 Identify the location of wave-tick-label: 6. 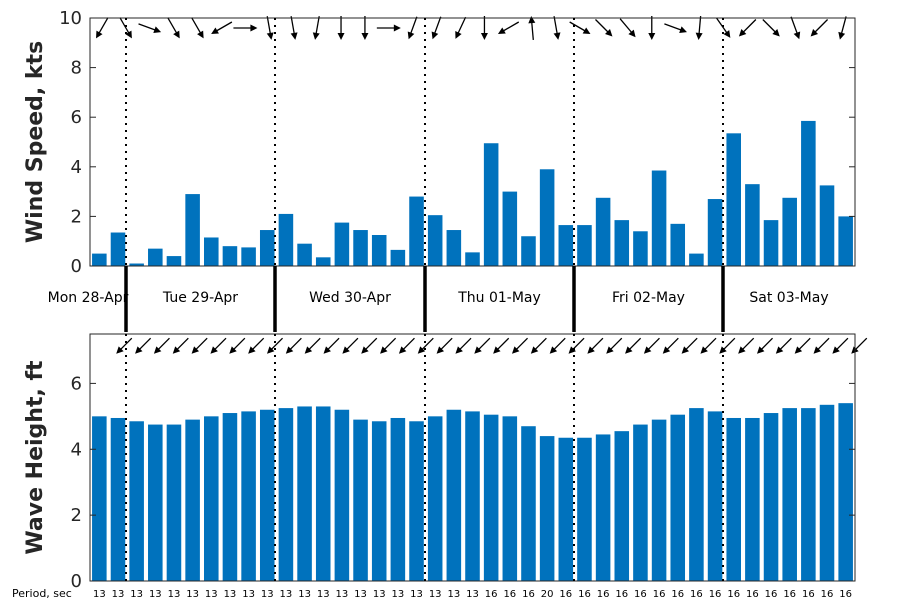
(76, 383).